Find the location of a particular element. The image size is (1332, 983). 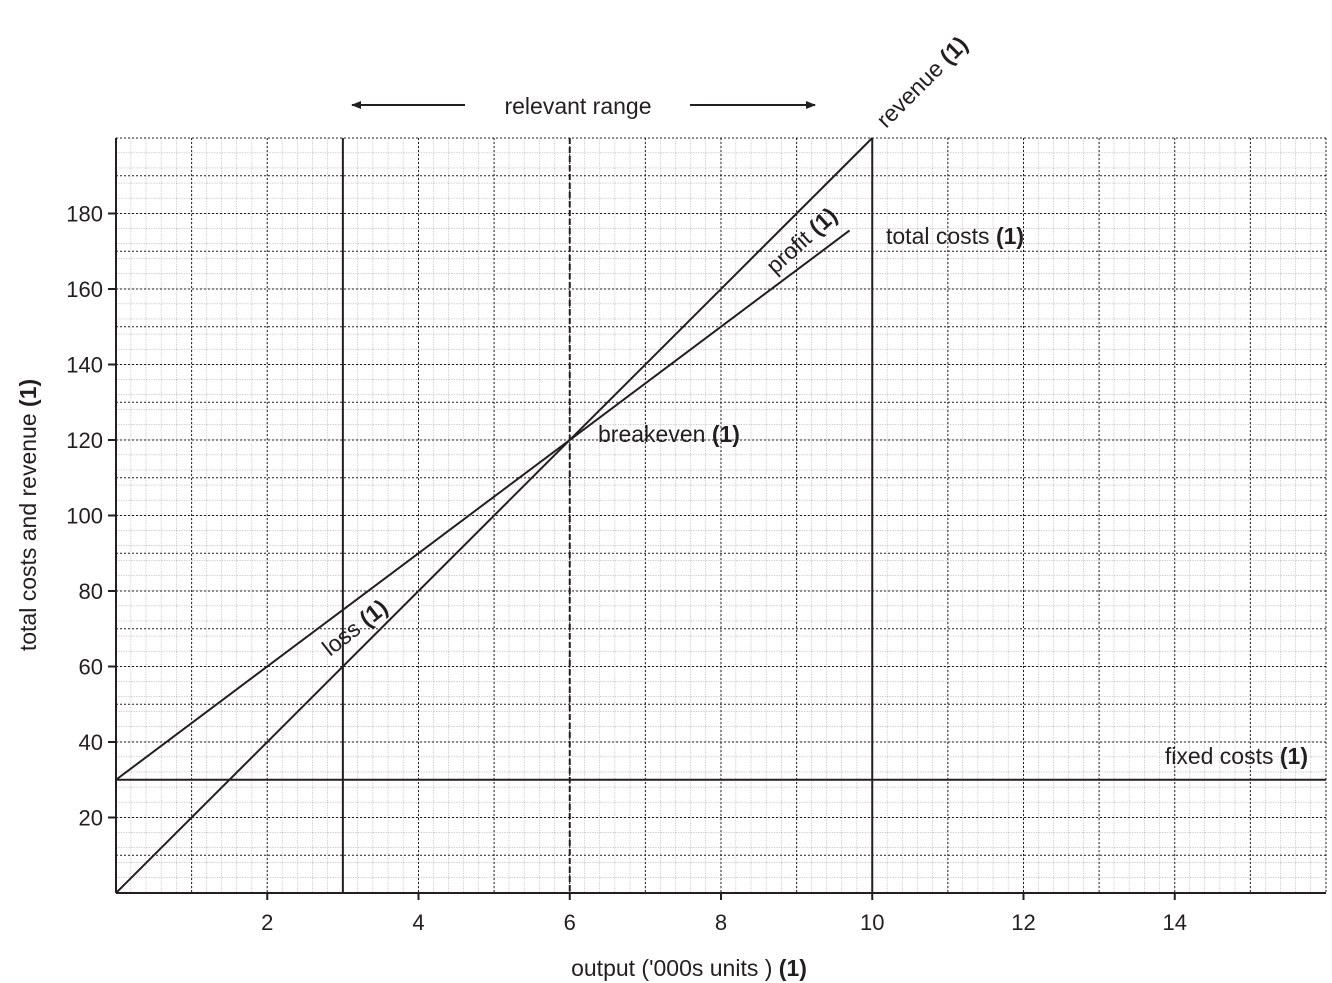

relevant-range-label: relevant range is located at coordinates (577, 106).